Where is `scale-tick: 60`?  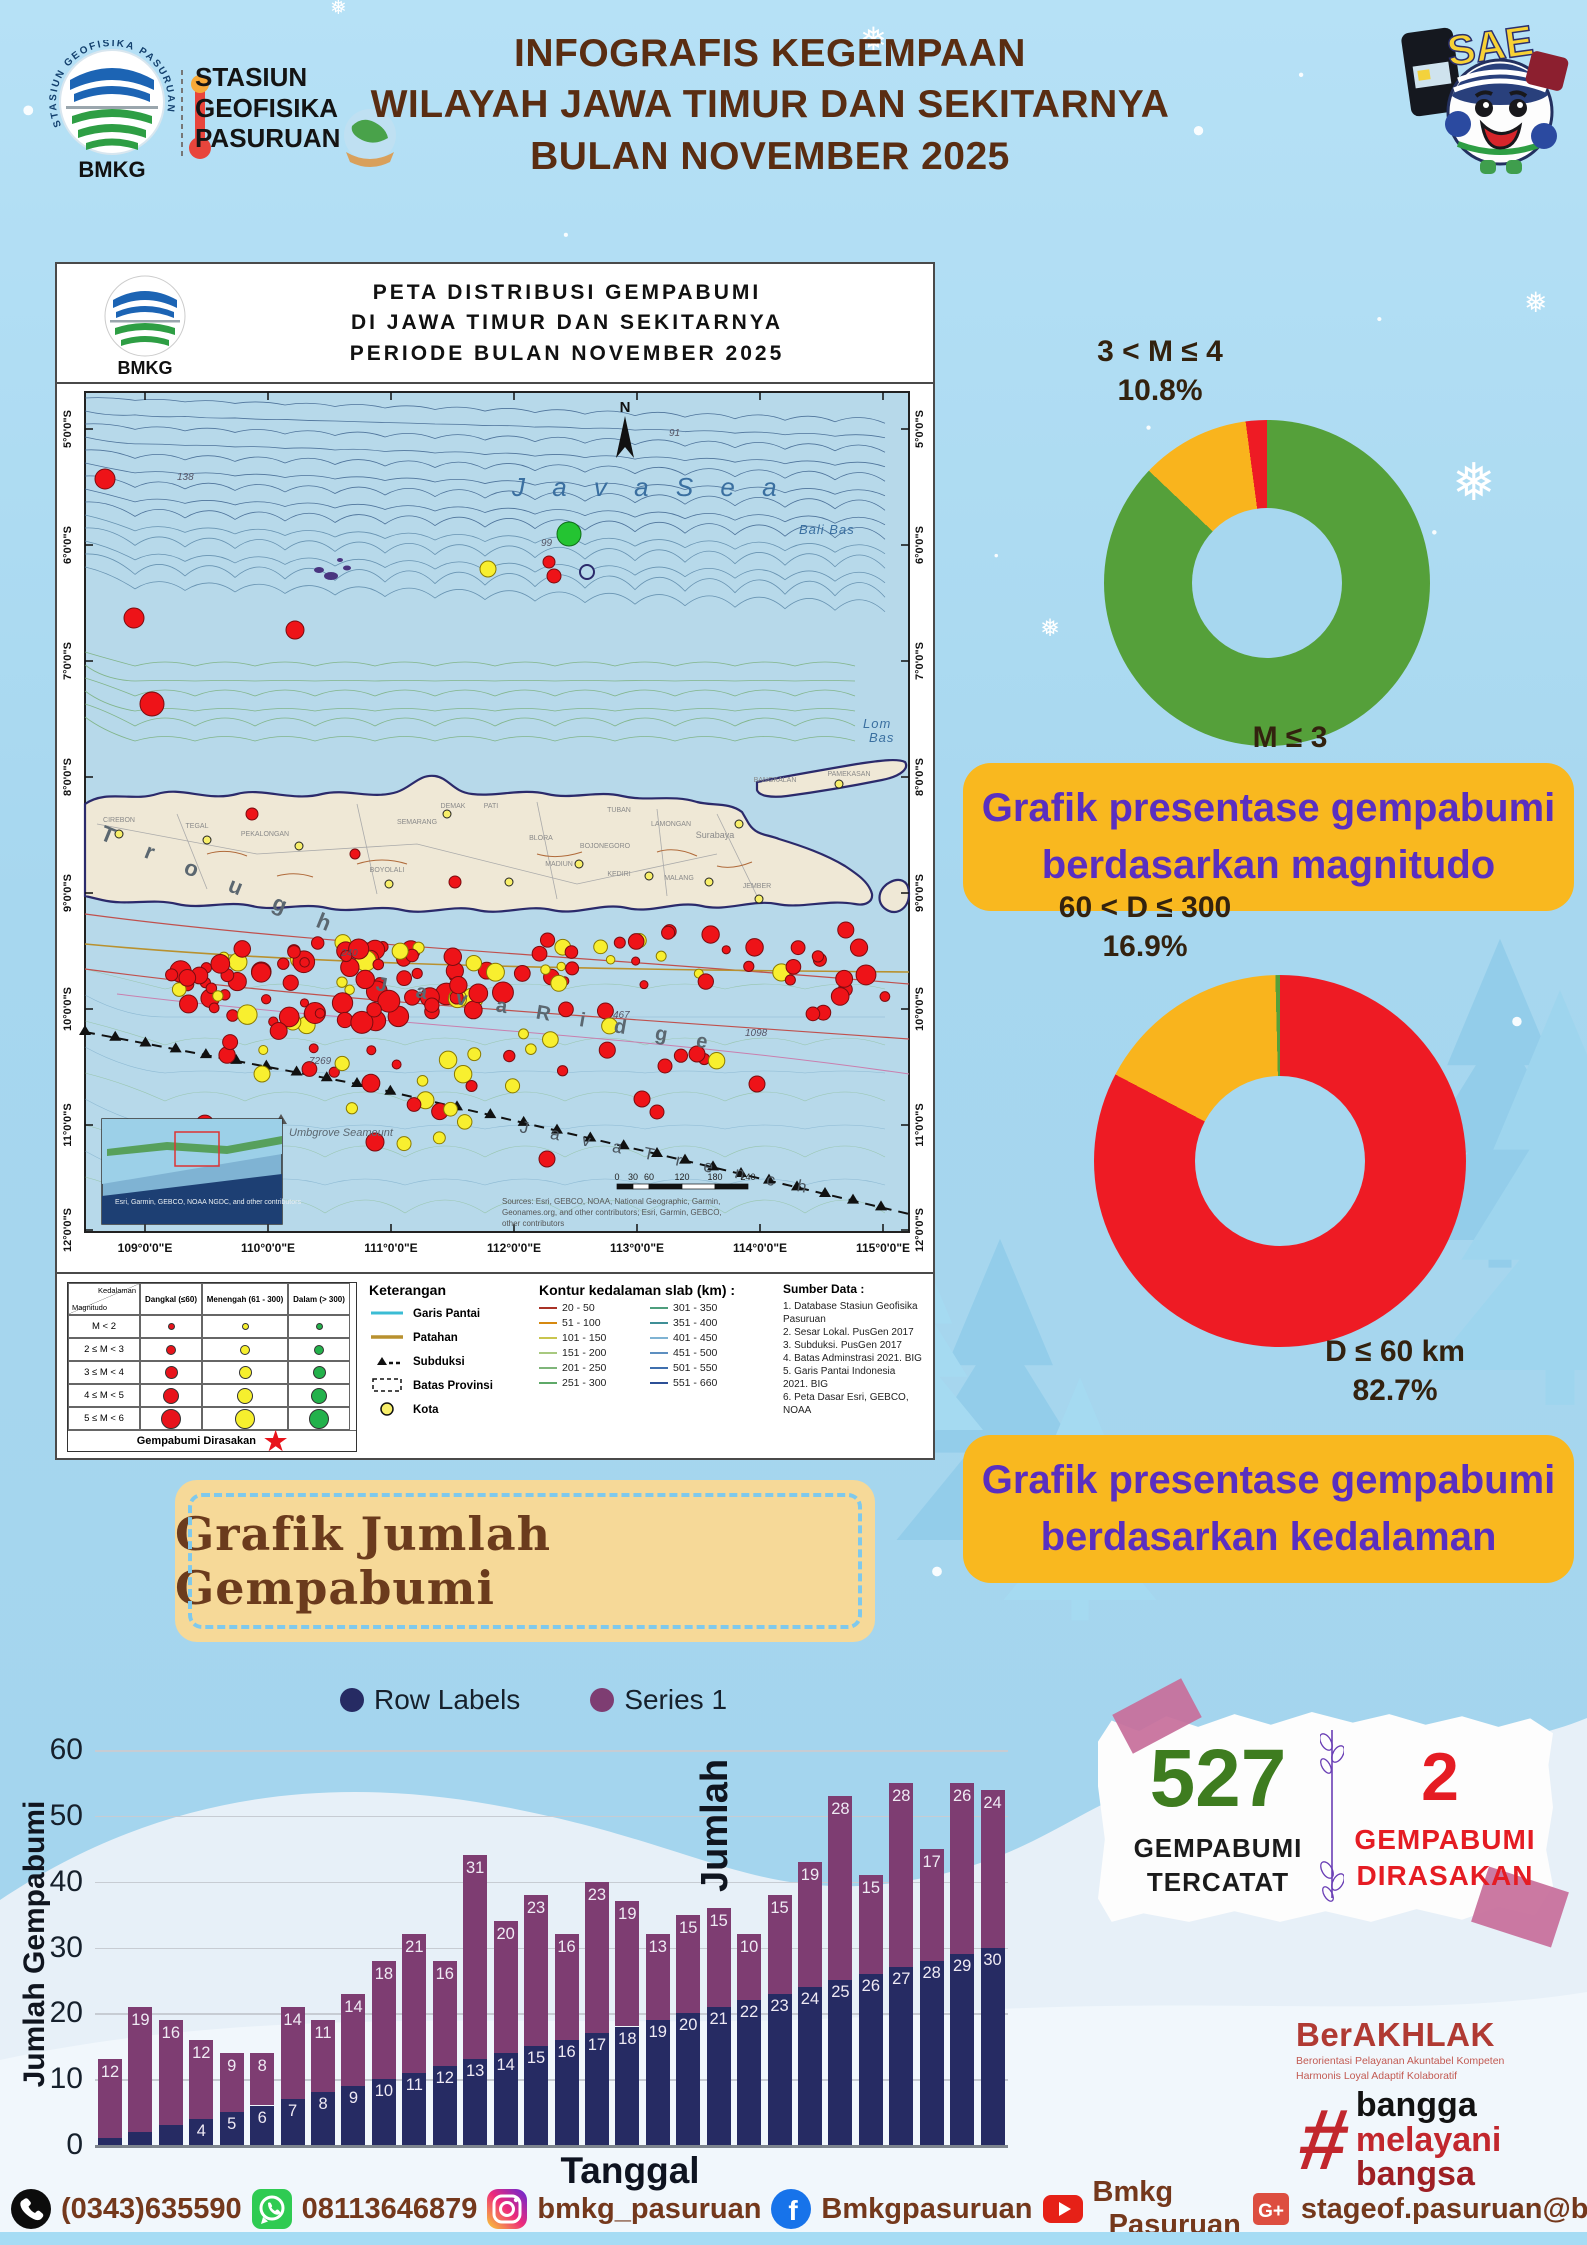 scale-tick: 60 is located at coordinates (649, 1177).